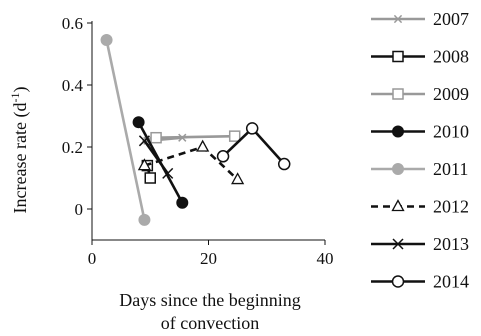  What do you see at coordinates (325, 258) in the screenshot?
I see `x-tick-label: 40` at bounding box center [325, 258].